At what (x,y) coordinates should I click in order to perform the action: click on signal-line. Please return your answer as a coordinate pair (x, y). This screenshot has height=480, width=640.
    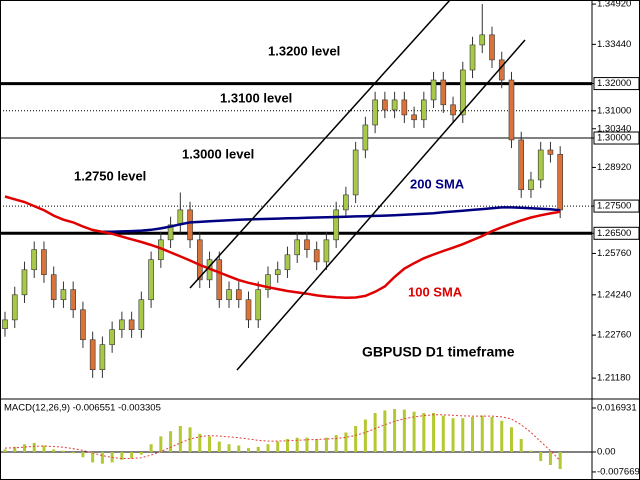
    Looking at the image, I should click on (282, 437).